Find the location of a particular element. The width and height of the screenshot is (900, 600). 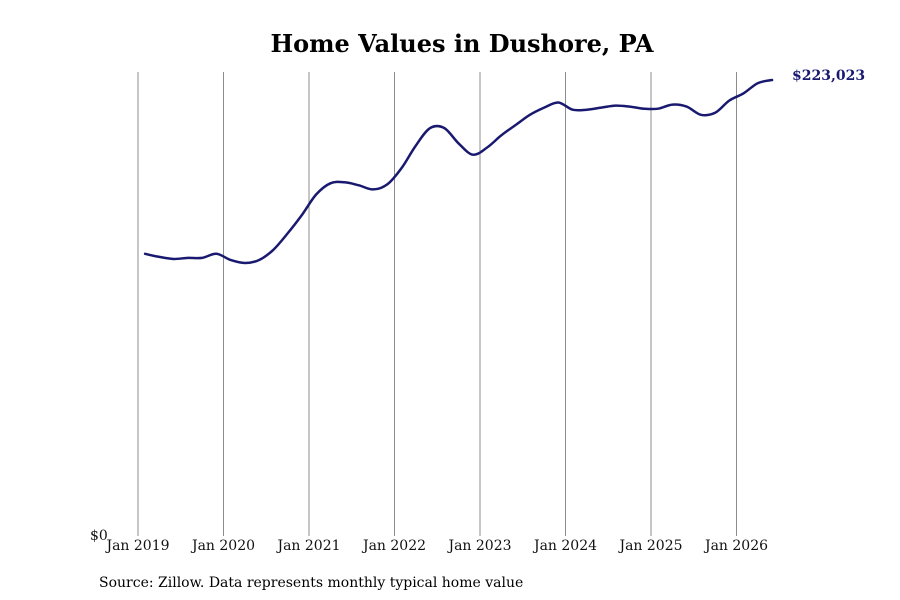

x-tick-label: Jan 2024 is located at coordinates (564, 546).